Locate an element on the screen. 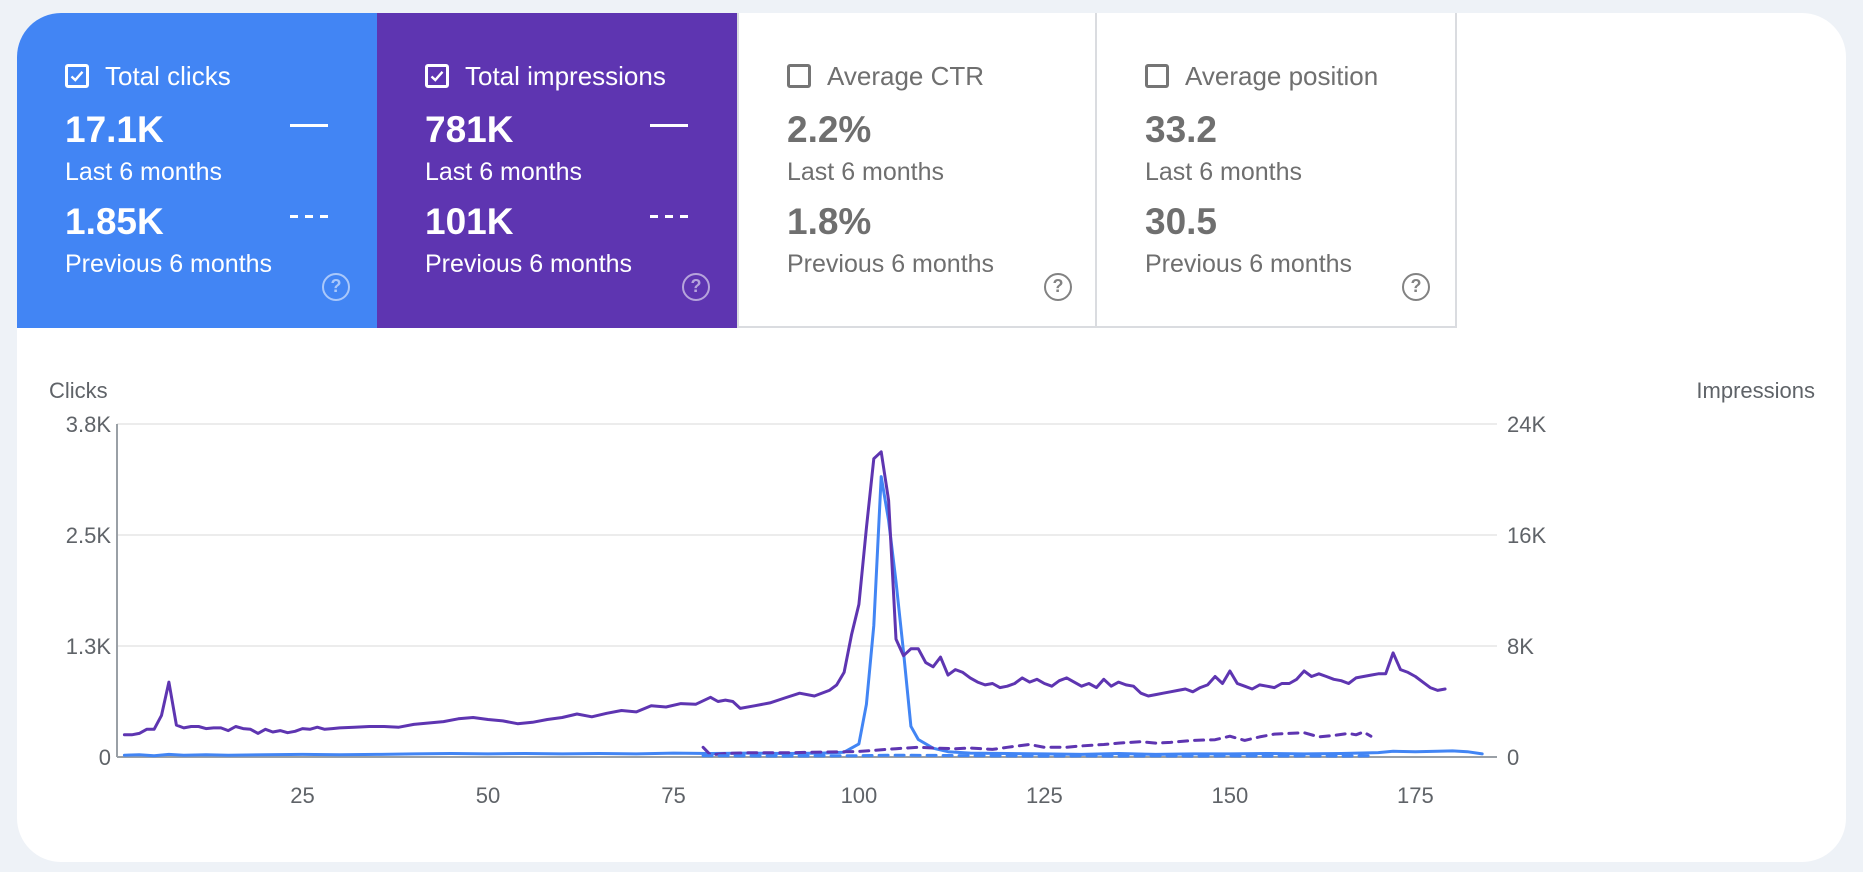 The width and height of the screenshot is (1863, 872). metric-title: Average position is located at coordinates (1282, 76).